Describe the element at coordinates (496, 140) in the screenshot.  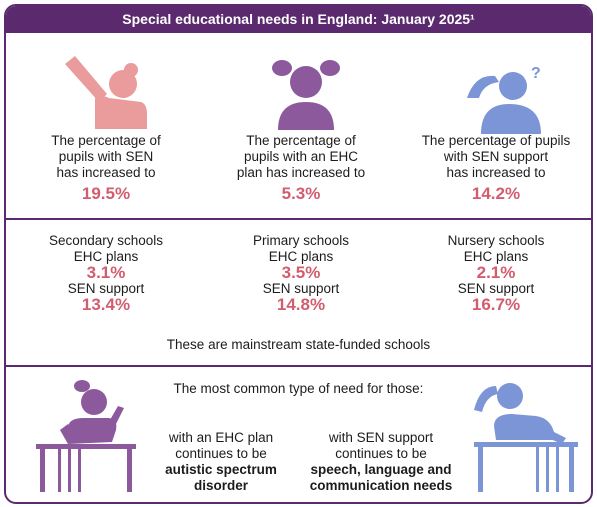
I see `stat-text-line: The percentage of pupils` at that location.